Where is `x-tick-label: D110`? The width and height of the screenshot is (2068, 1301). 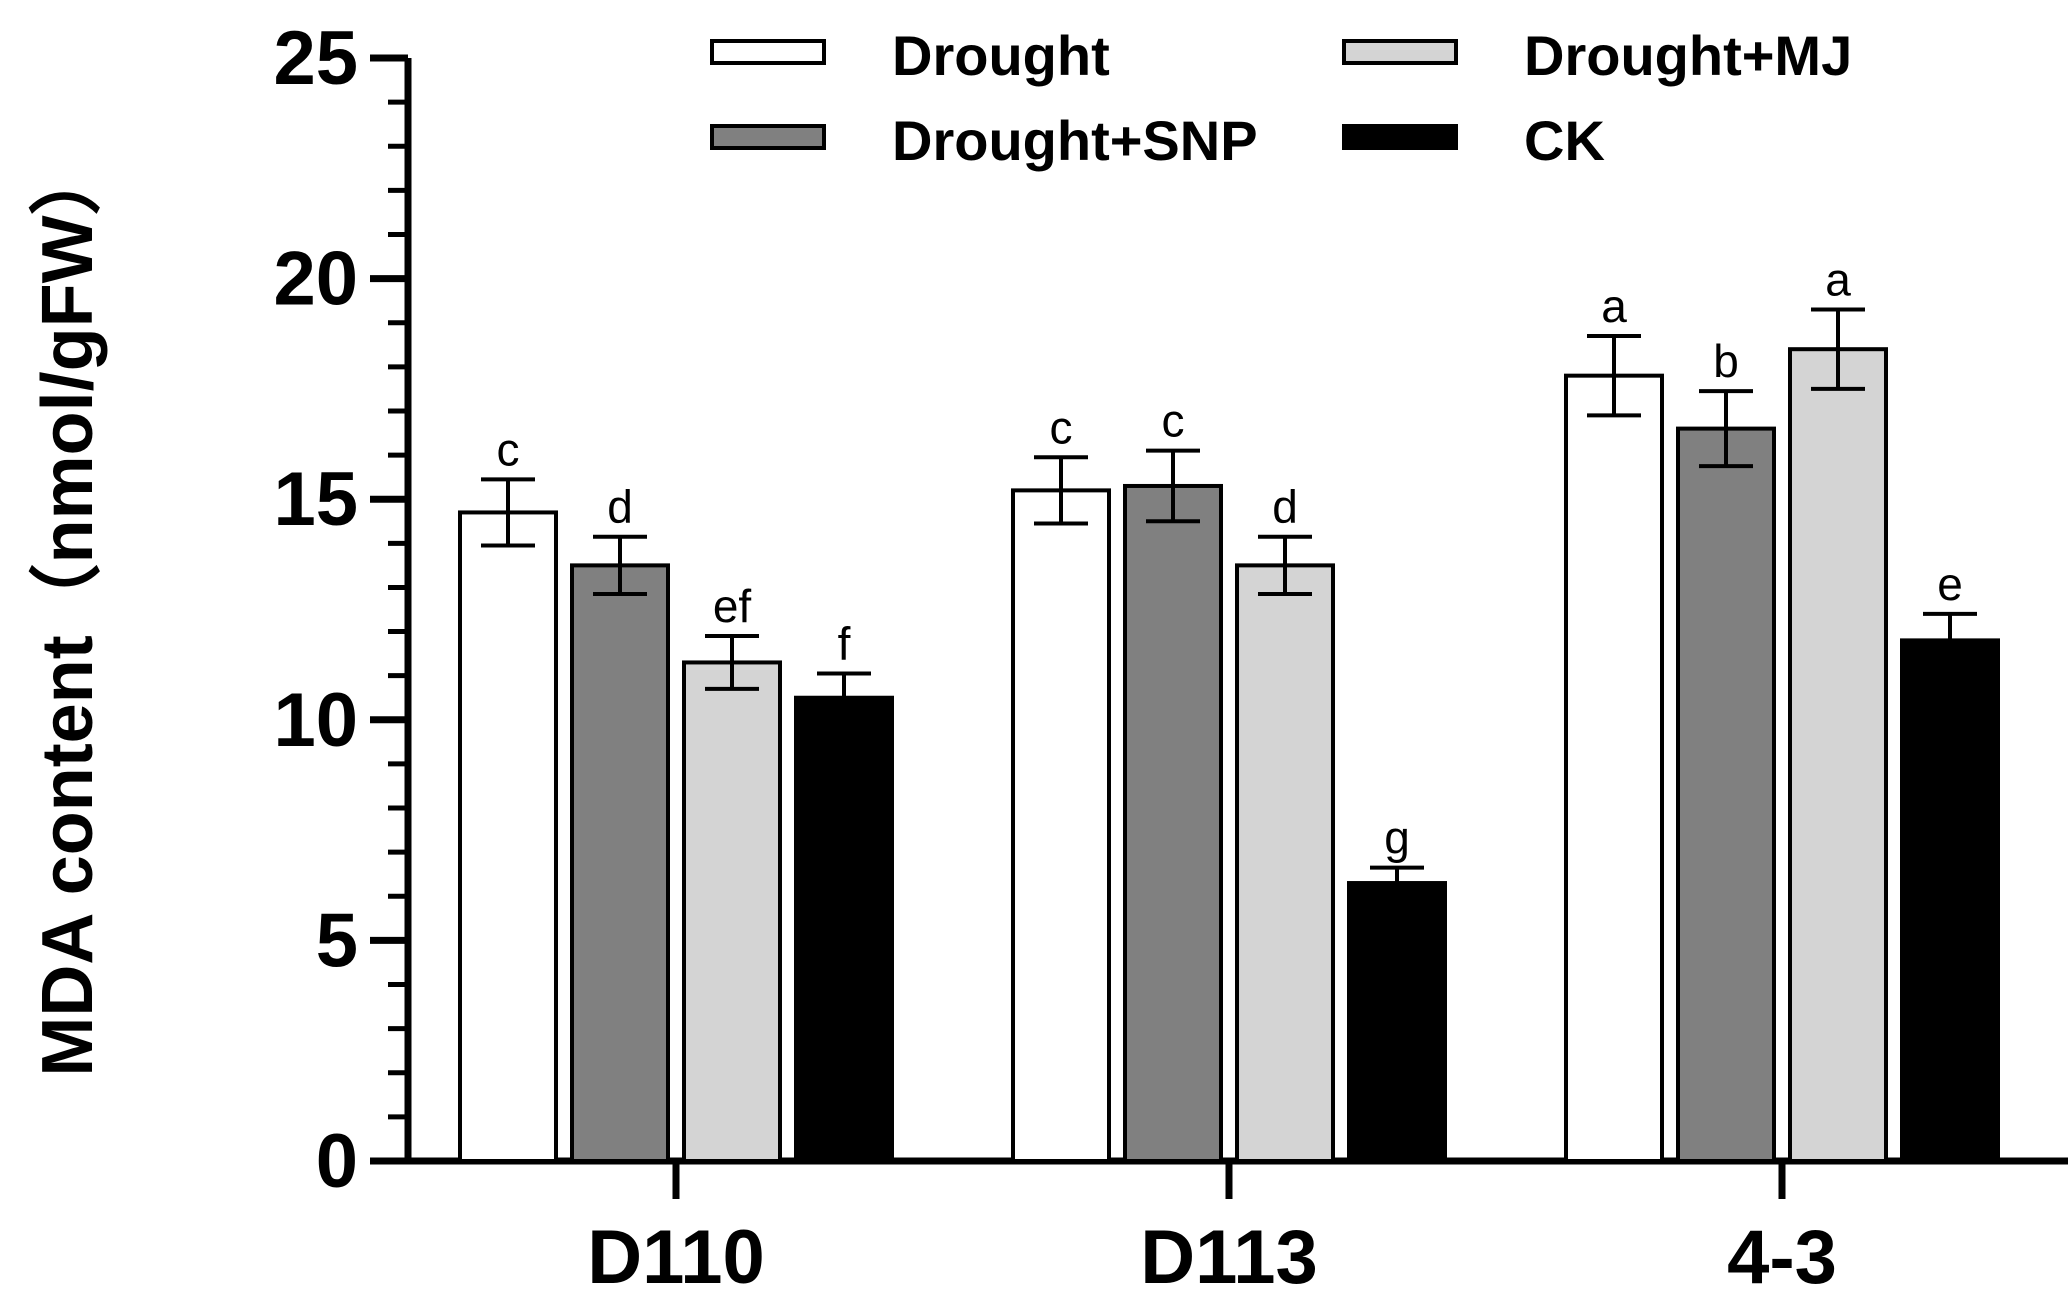
x-tick-label: D110 is located at coordinates (676, 1257).